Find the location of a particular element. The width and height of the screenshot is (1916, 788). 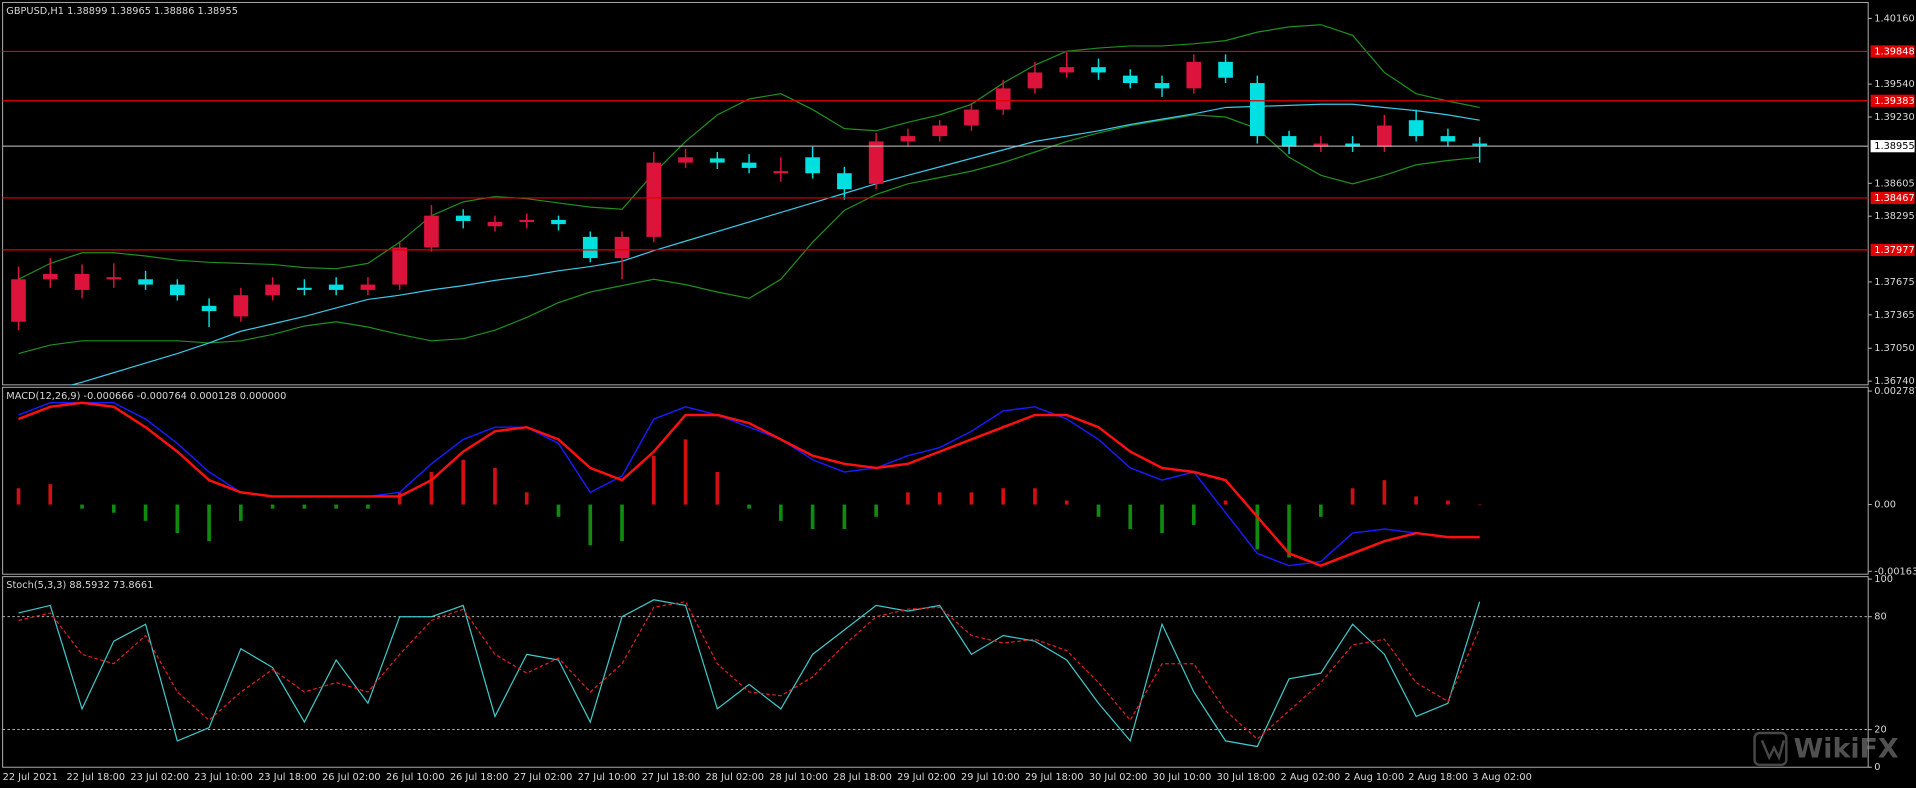

y-tick-label: 1.38605 is located at coordinates (1894, 183).